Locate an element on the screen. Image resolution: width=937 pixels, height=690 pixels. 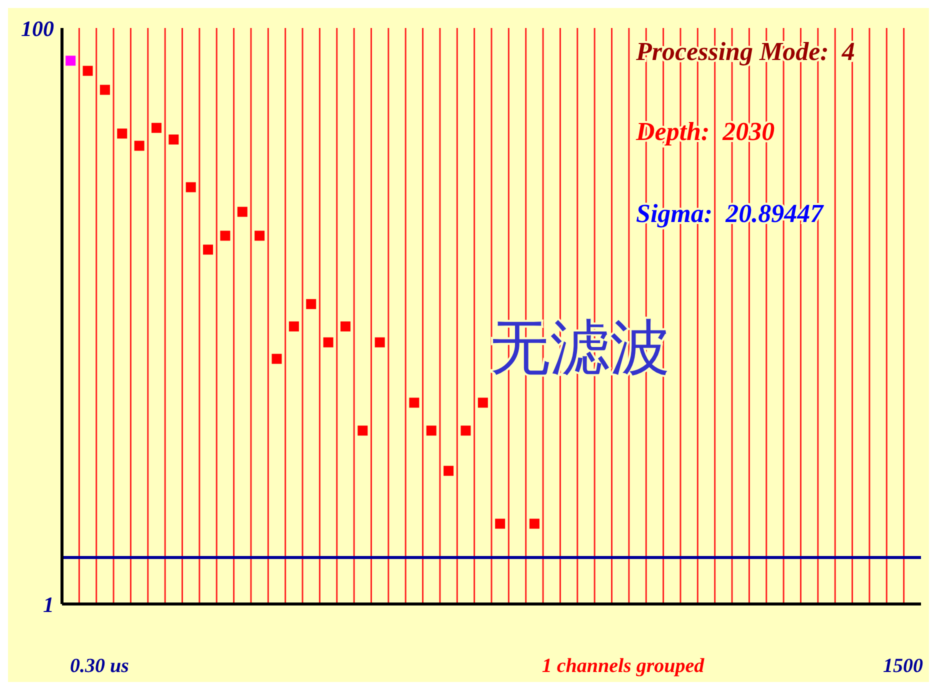
y-tick-label: 100 is located at coordinates (37, 28).